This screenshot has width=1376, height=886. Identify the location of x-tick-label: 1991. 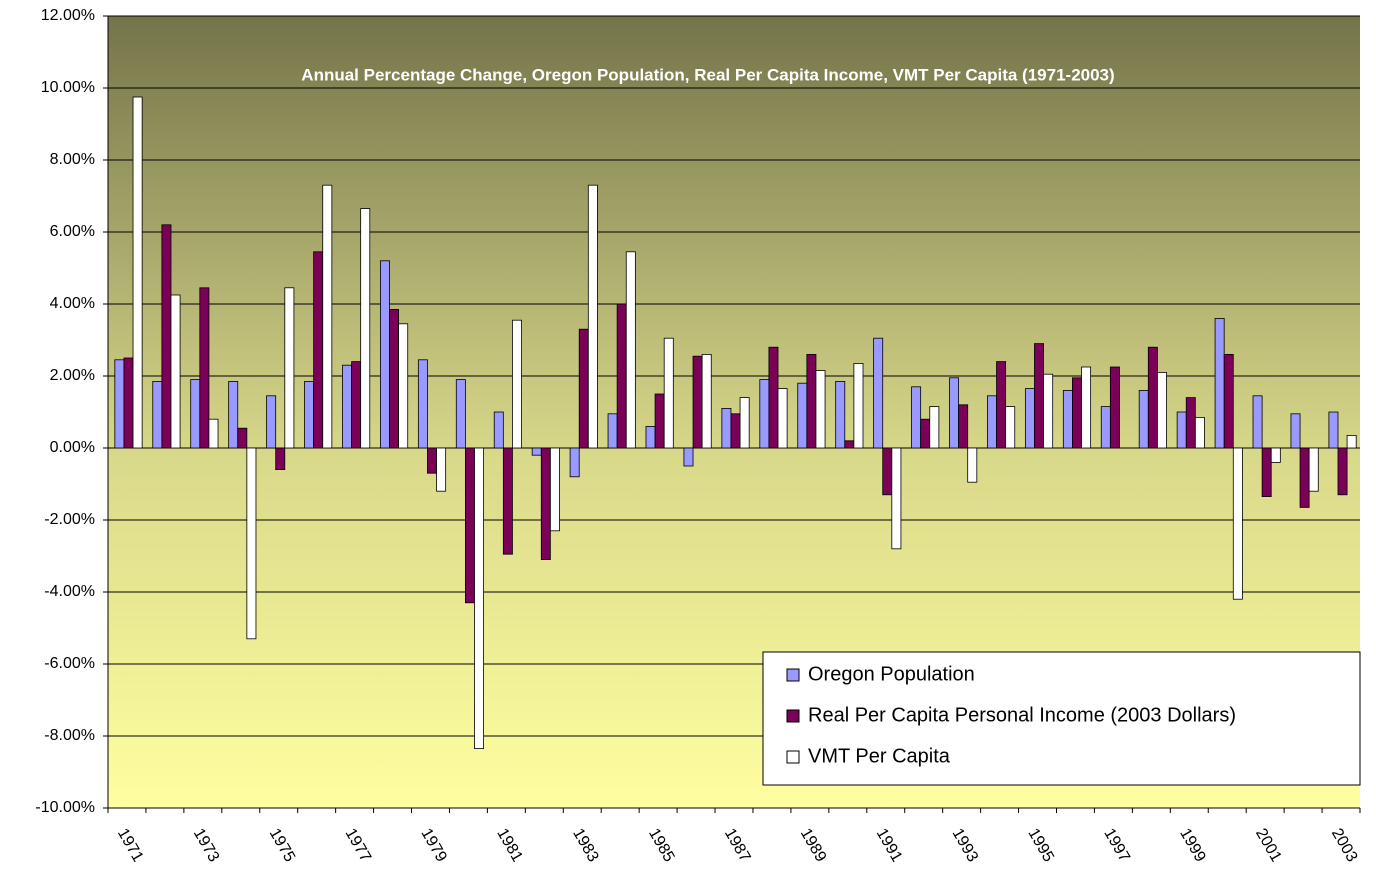
(889, 845).